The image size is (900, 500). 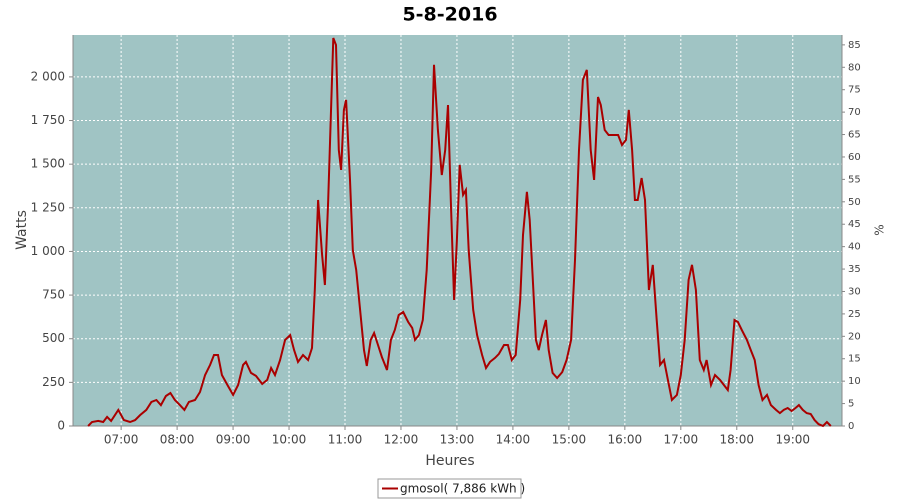 I want to click on x-tick-label: 12:00, so click(x=401, y=440).